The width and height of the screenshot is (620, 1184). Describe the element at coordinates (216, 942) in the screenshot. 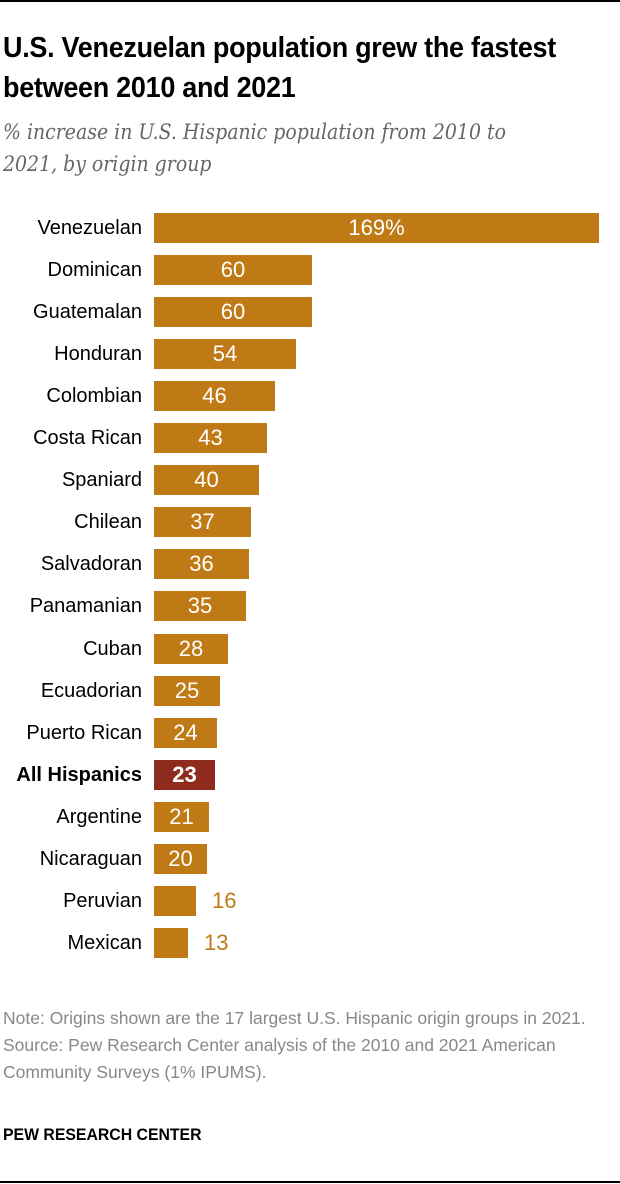

I see `value-label: 13` at that location.